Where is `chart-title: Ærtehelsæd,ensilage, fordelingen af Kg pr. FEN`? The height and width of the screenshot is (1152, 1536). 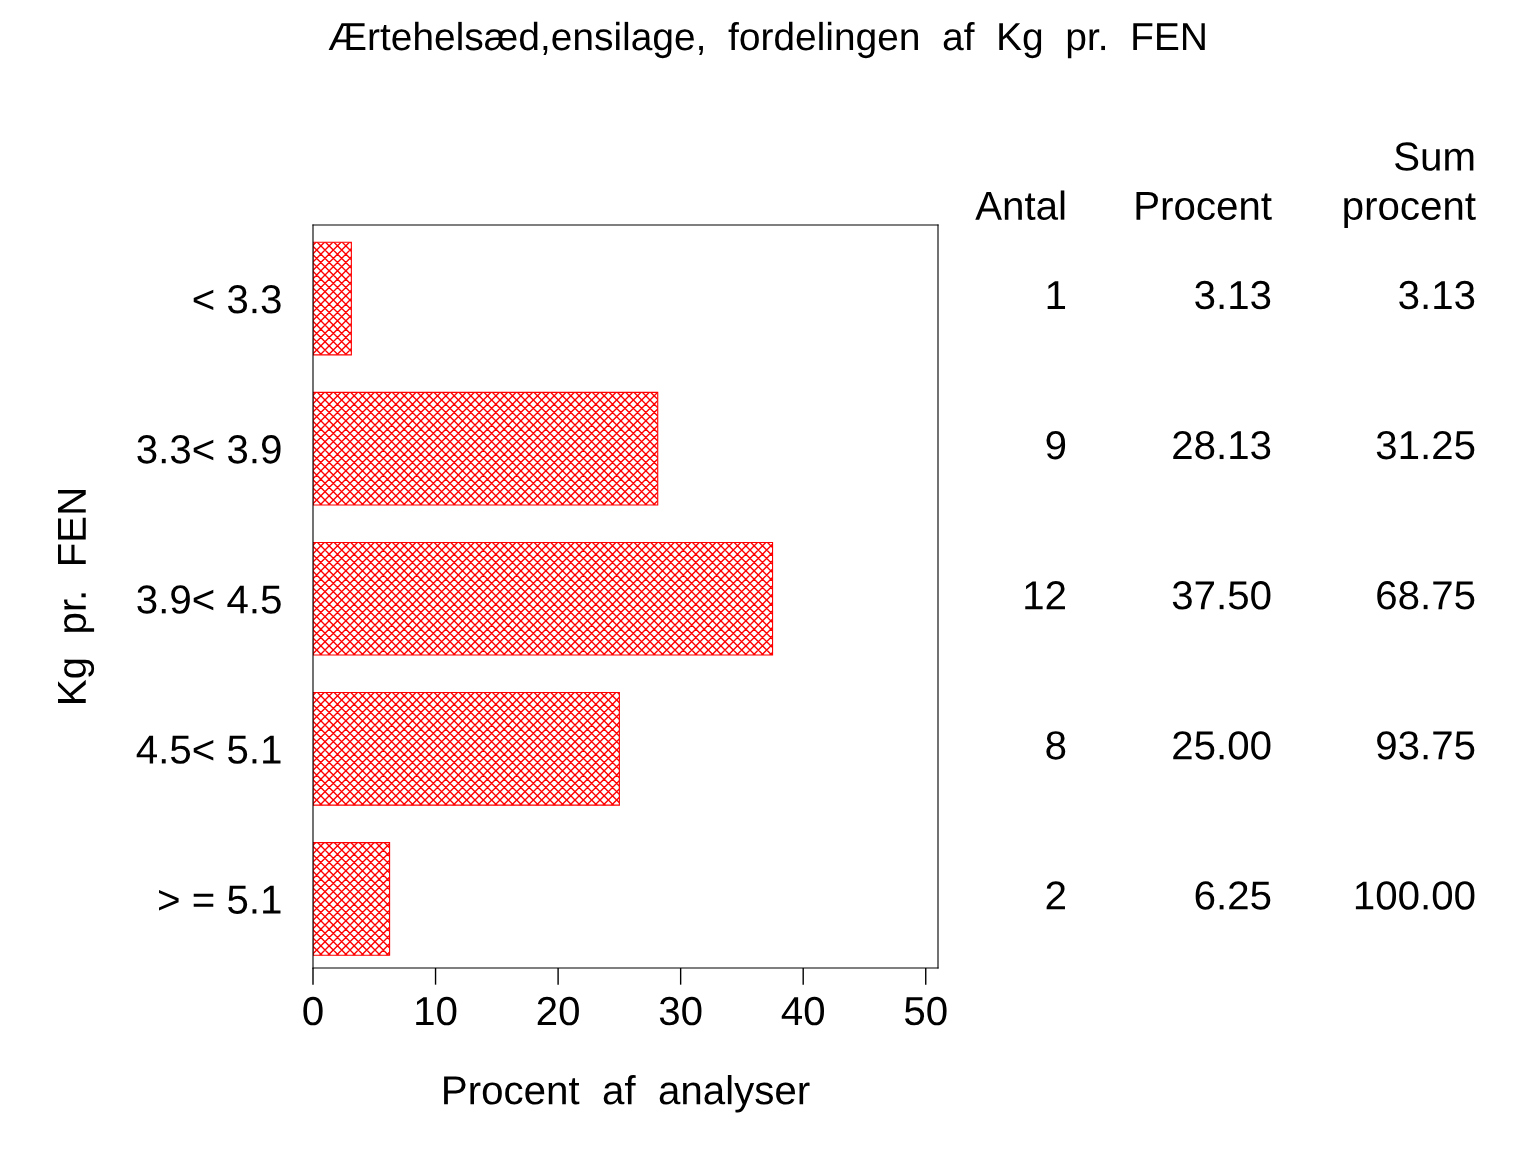 chart-title: Ærtehelsæd,ensilage, fordelingen af Kg pr. FEN is located at coordinates (766, 40).